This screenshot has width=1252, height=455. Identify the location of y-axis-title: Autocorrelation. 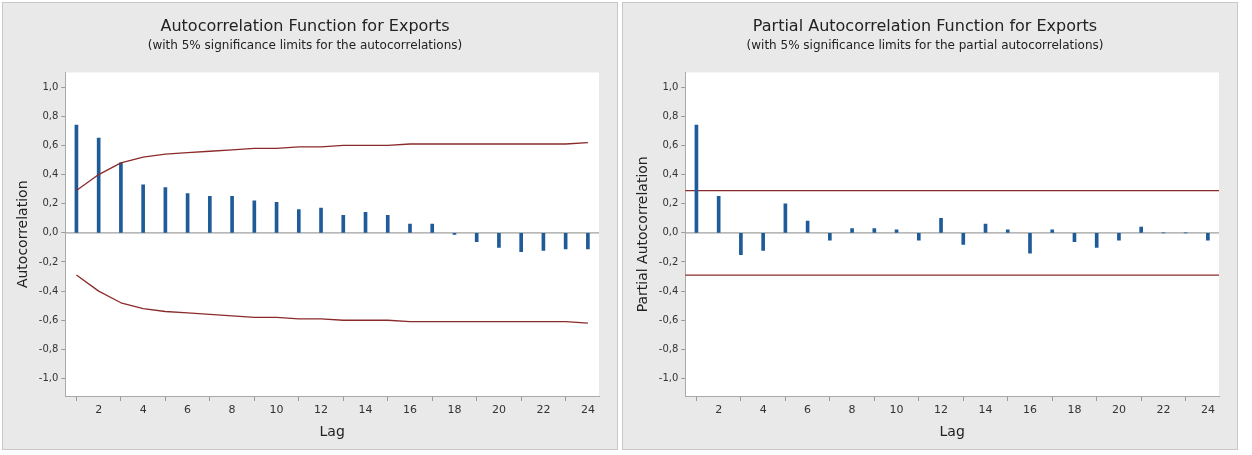
(22, 234).